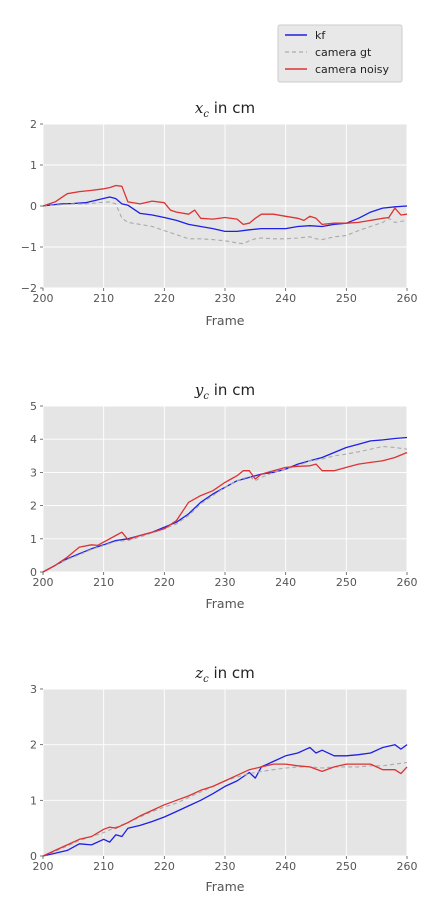 Image resolution: width=431 pixels, height=902 pixels. What do you see at coordinates (343, 52) in the screenshot?
I see `legend-label-gt: camera gt` at bounding box center [343, 52].